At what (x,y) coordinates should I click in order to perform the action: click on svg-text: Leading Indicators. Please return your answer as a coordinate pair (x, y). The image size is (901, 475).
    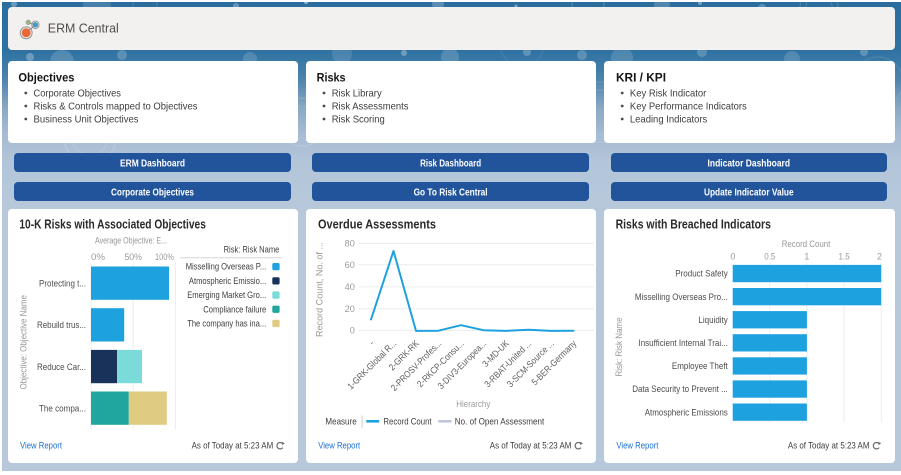
    Looking at the image, I should click on (668, 119).